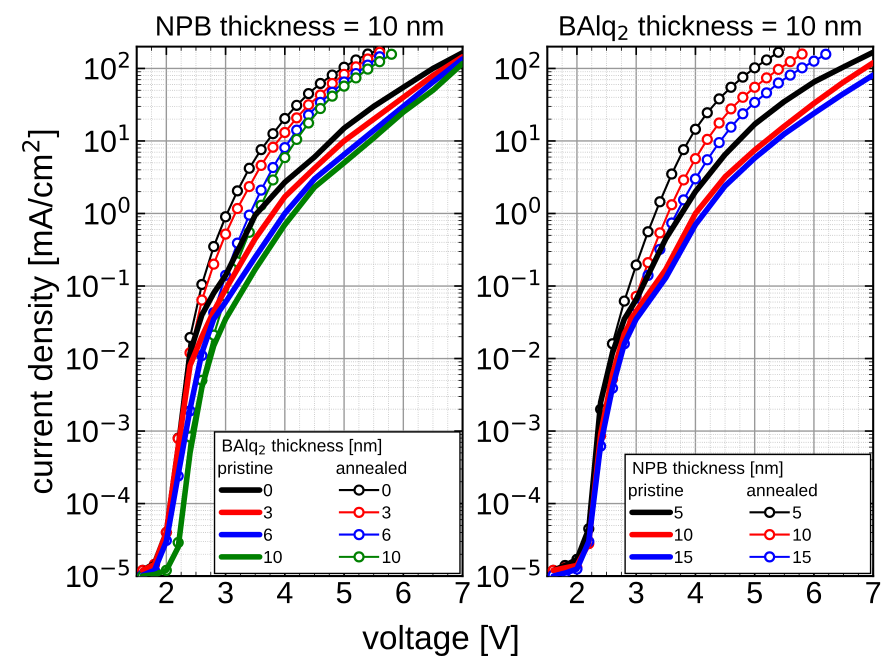 This screenshot has width=882, height=666. What do you see at coordinates (710, 28) in the screenshot?
I see `chart-title: BAlq$_{2}$ thickness = 10 nm` at bounding box center [710, 28].